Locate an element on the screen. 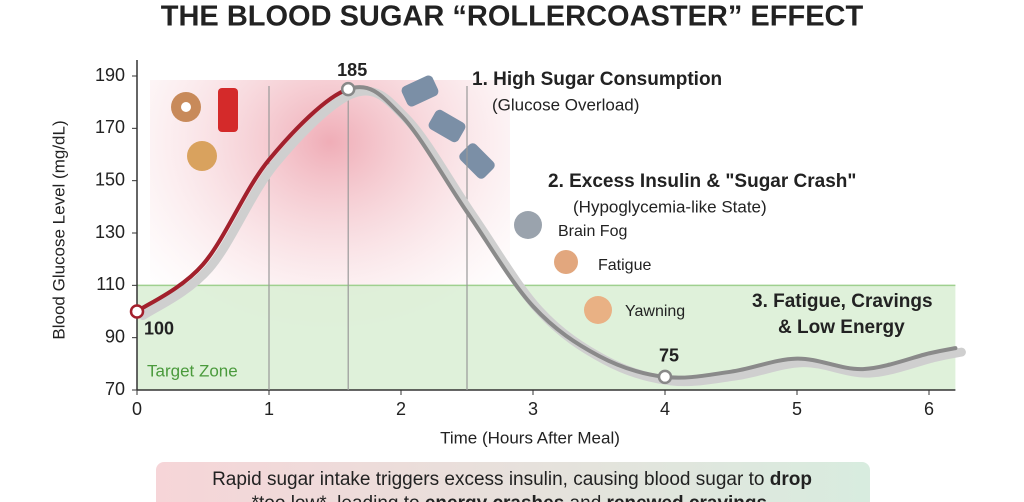 This screenshot has width=1024, height=502. annotation-title: 3. Fatigue, Cravings is located at coordinates (842, 301).